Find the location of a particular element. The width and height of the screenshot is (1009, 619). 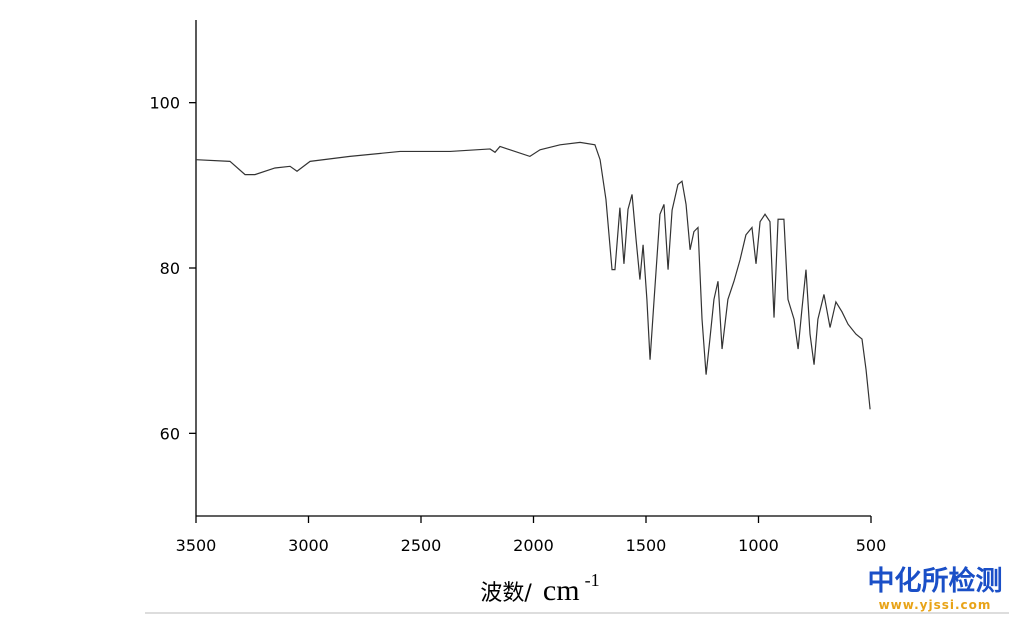

x-tick-label: 3500 is located at coordinates (196, 545).